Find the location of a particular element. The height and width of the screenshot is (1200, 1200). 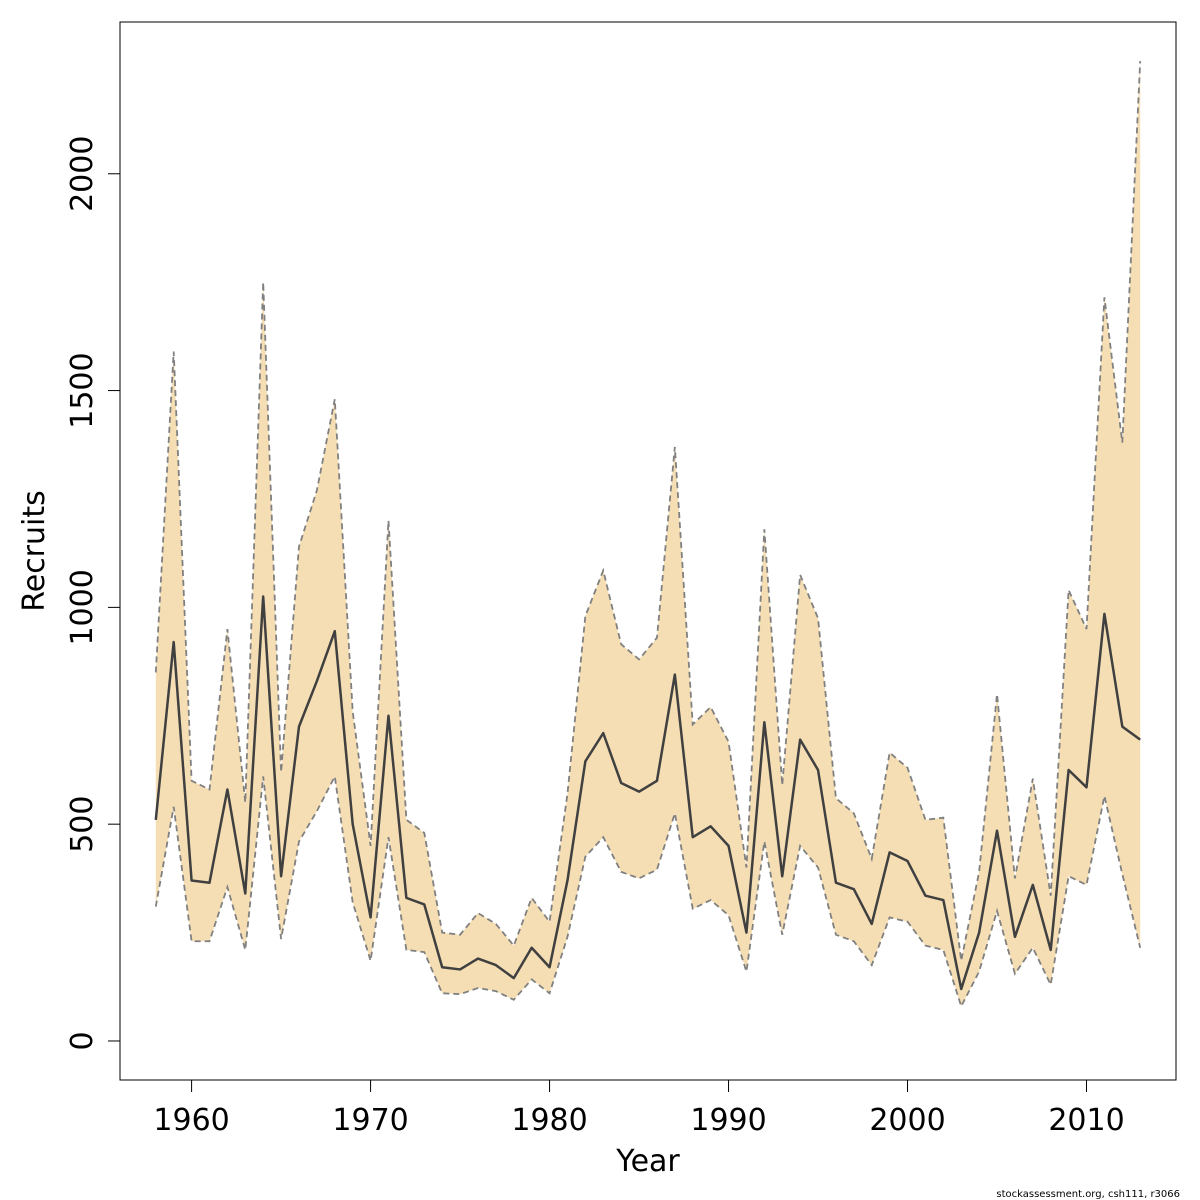

y-axis-title: Recruits is located at coordinates (34, 551).